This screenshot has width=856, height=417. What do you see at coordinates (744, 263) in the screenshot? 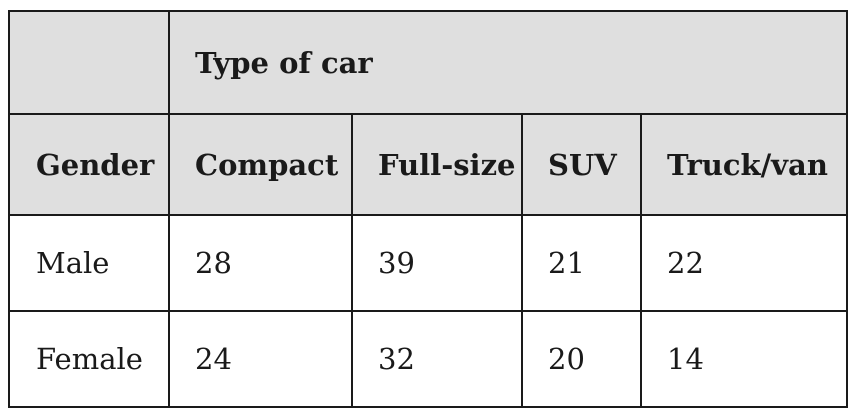
I see `table-cell: 22` at bounding box center [744, 263].